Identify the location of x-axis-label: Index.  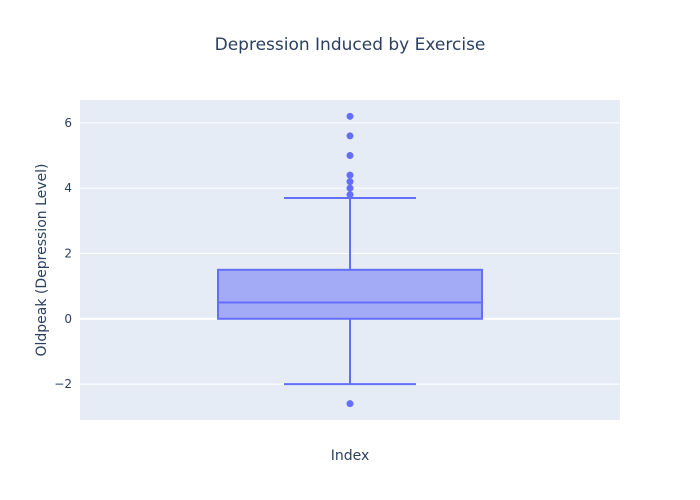
(350, 456).